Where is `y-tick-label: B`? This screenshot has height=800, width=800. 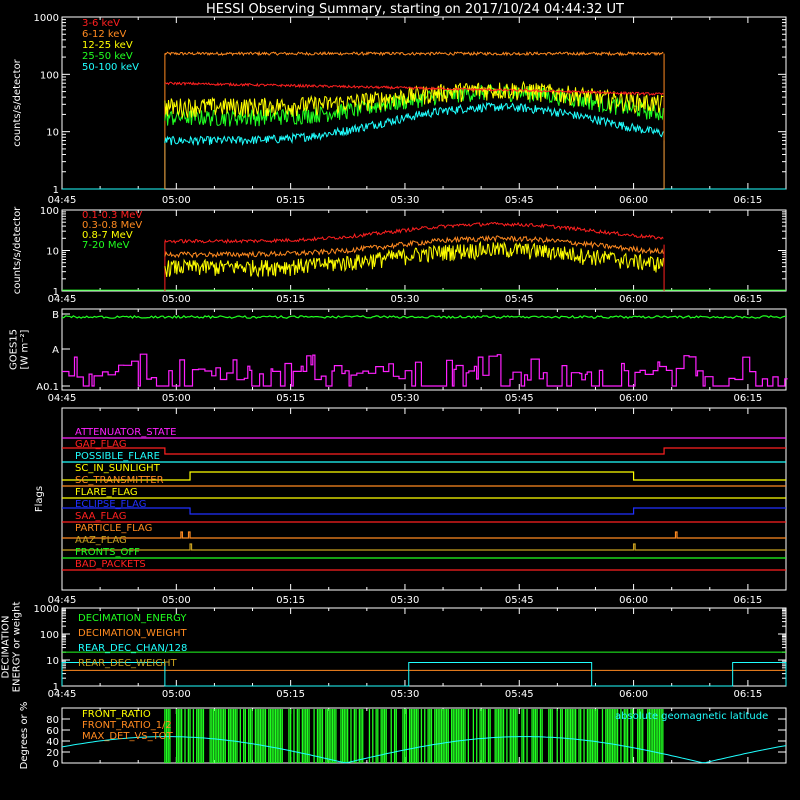 y-tick-label: B is located at coordinates (55, 315).